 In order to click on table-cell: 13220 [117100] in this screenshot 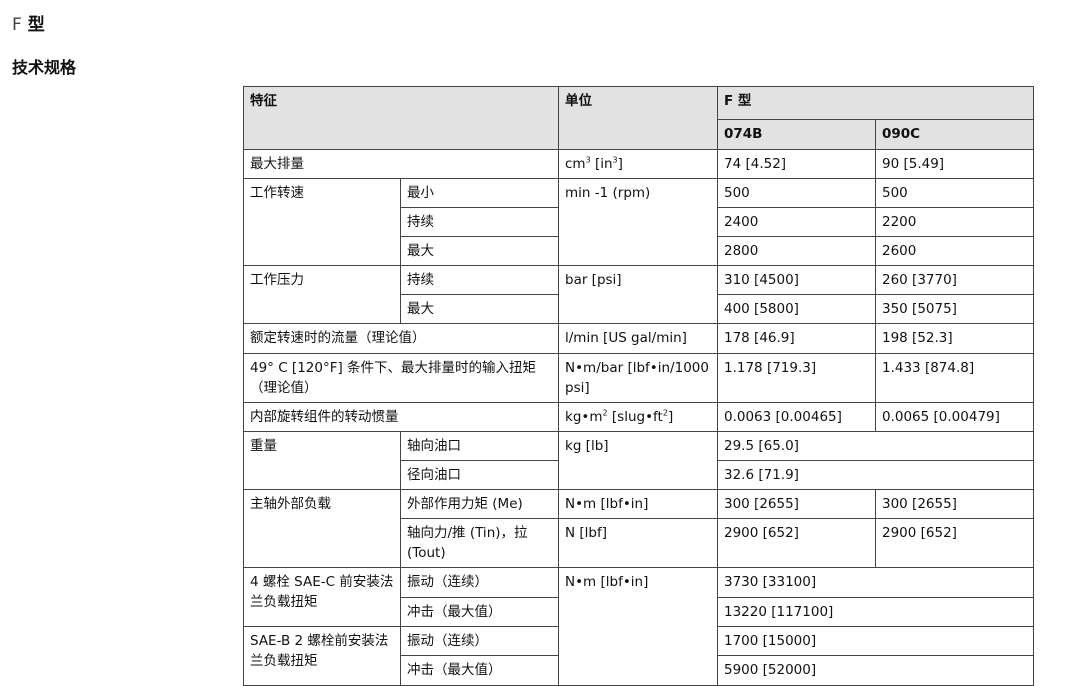, I will do `click(875, 612)`.